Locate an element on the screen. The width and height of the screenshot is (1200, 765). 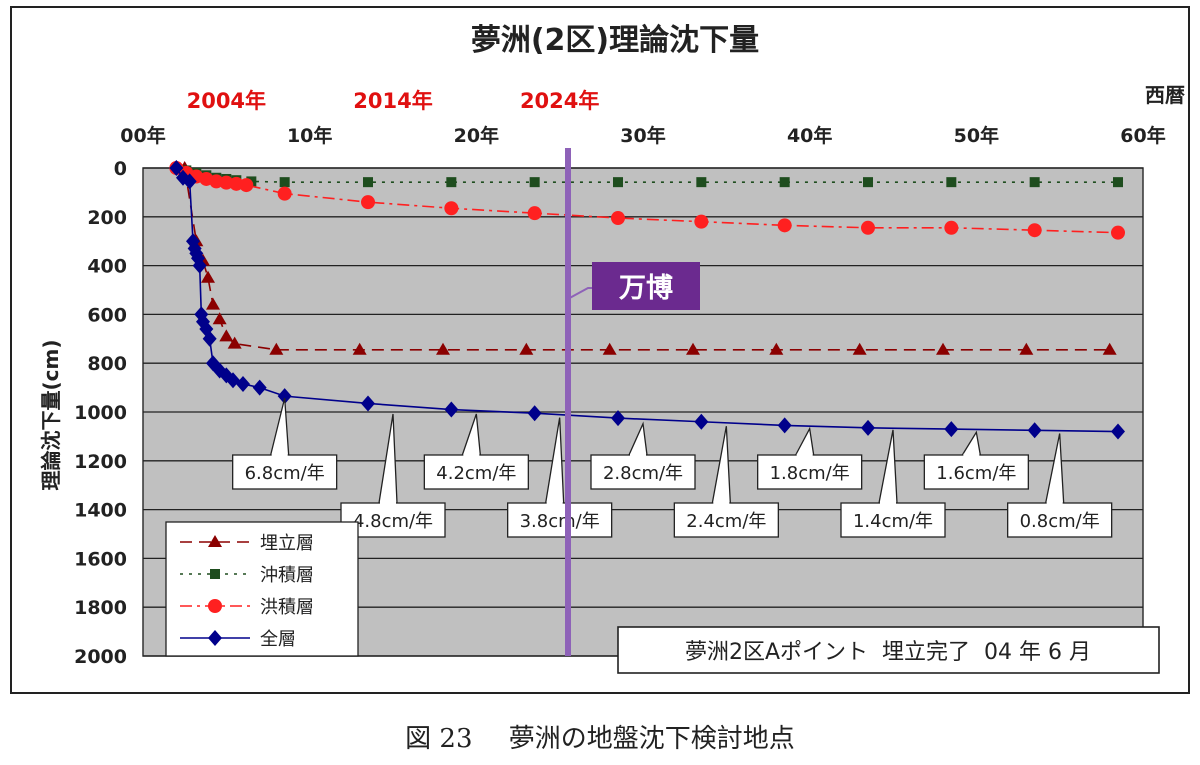
y-tick-label: 1400 is located at coordinates (100, 511).